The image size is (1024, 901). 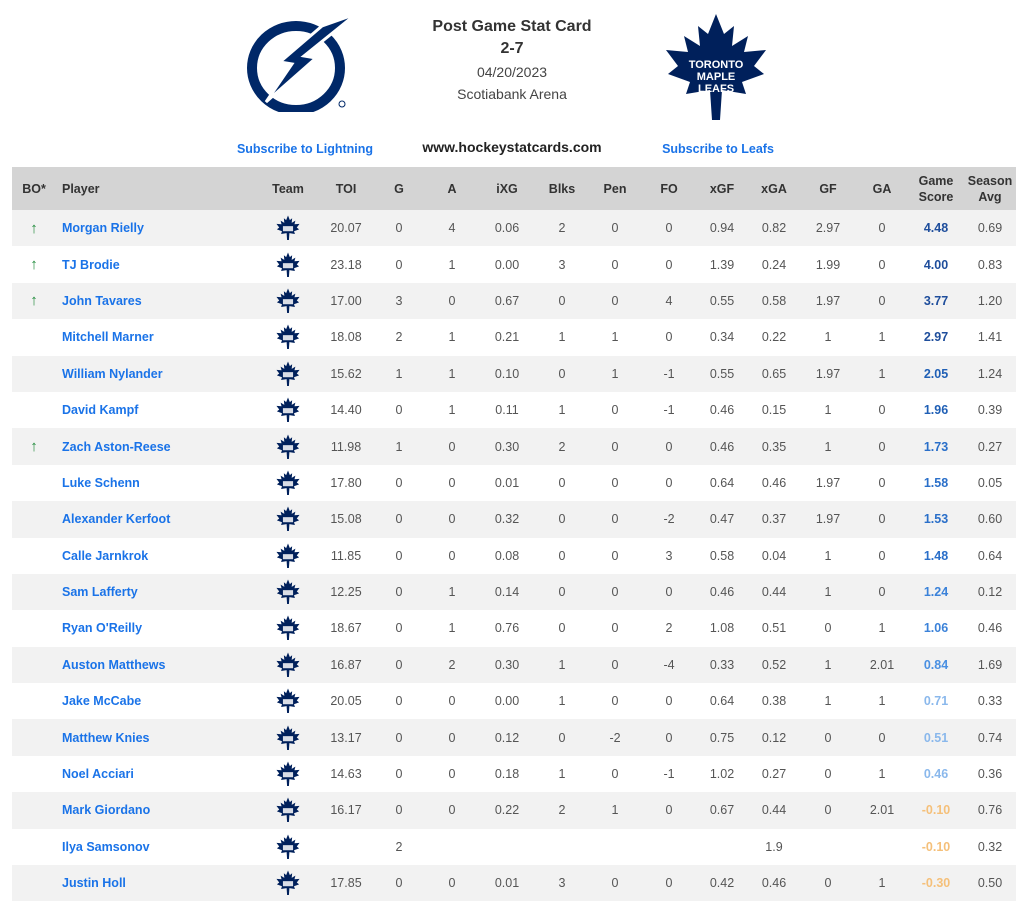 What do you see at coordinates (106, 737) in the screenshot?
I see `player-name-link: Matthew Knies` at bounding box center [106, 737].